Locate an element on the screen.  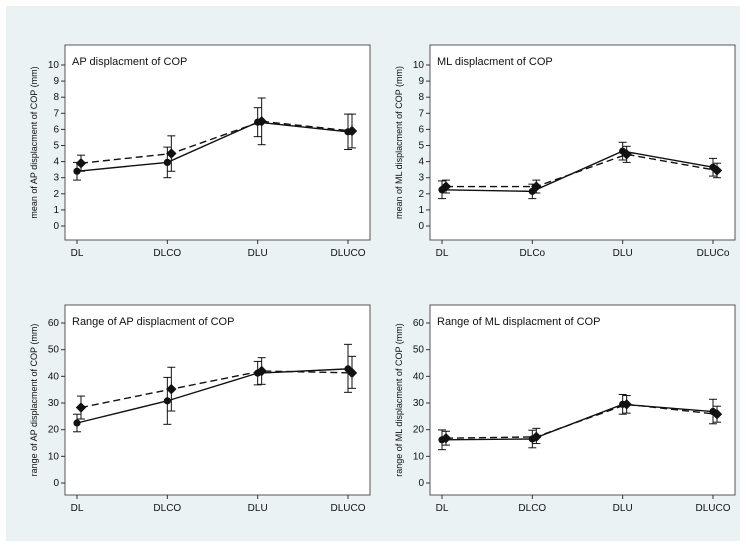
x-tick-label: DLCo is located at coordinates (533, 253).